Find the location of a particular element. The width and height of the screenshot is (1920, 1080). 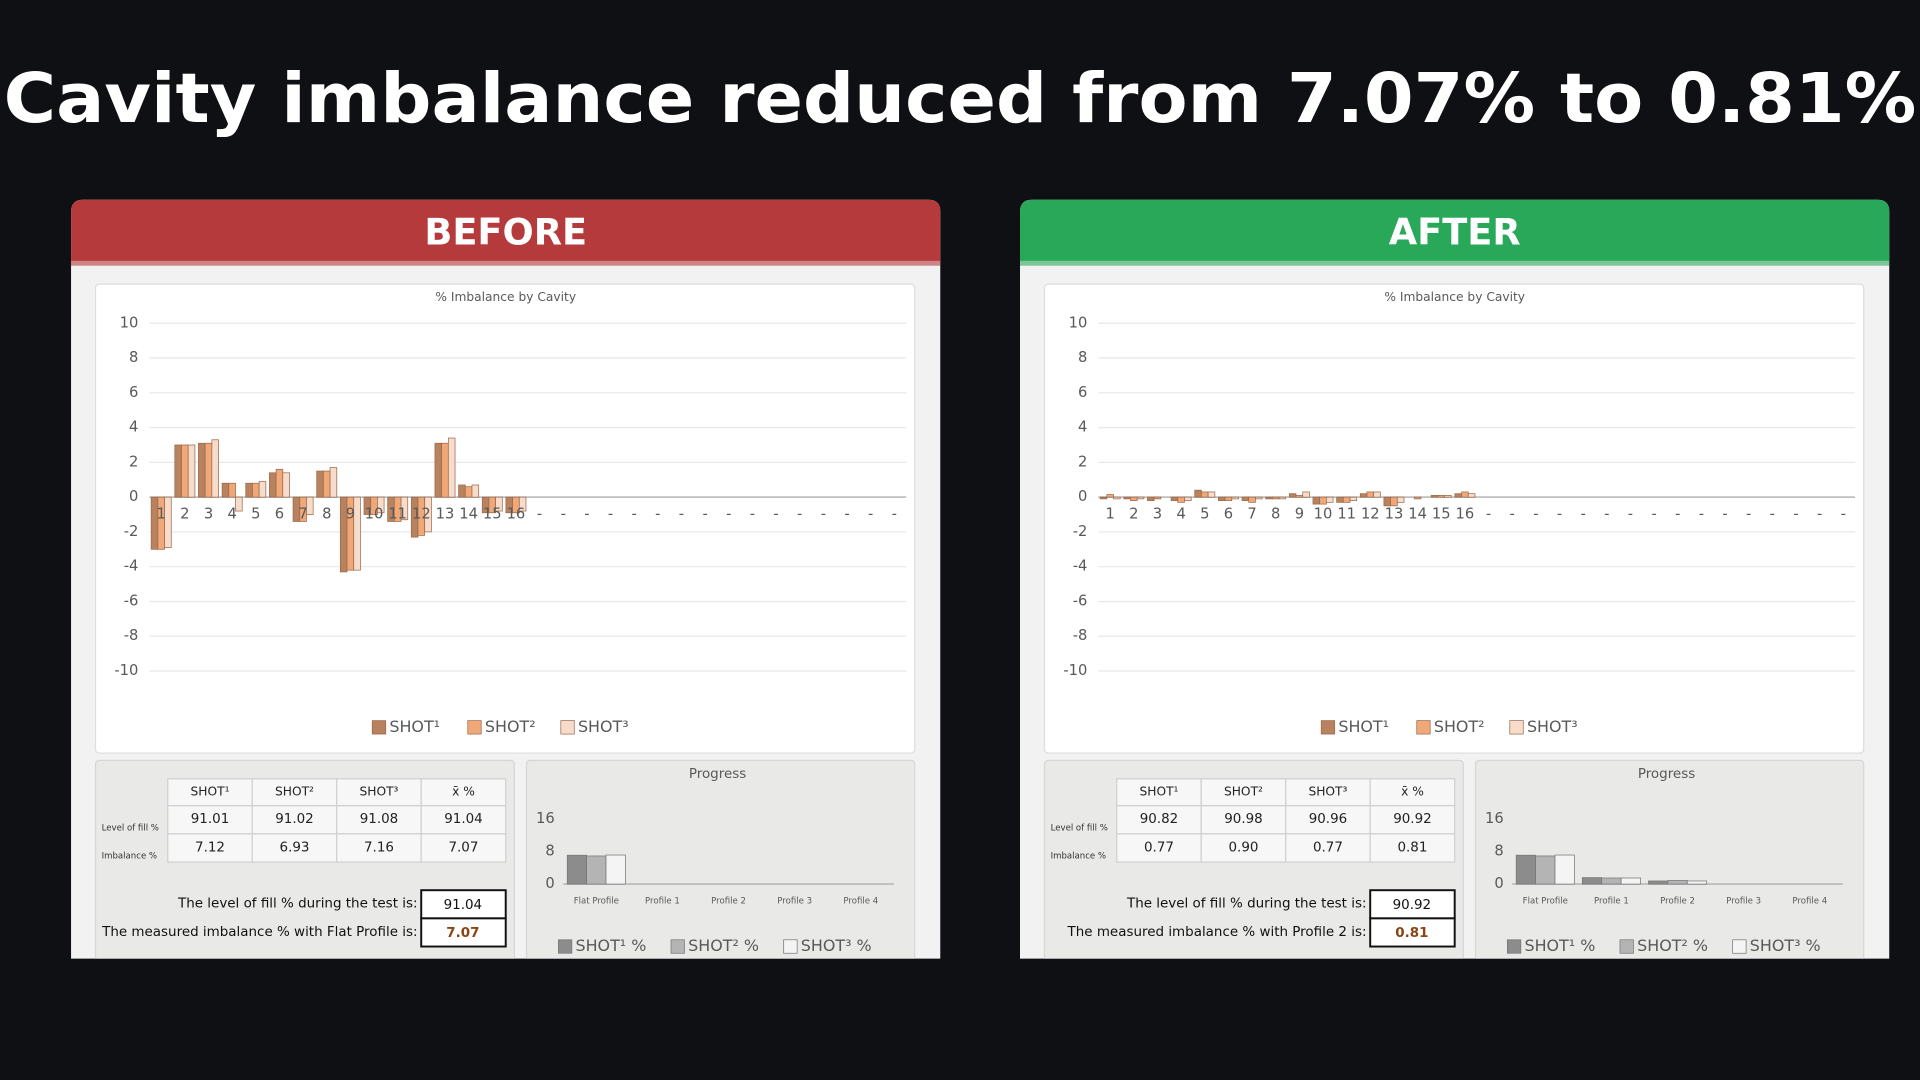

table-value: 90.92 is located at coordinates (1412, 819).